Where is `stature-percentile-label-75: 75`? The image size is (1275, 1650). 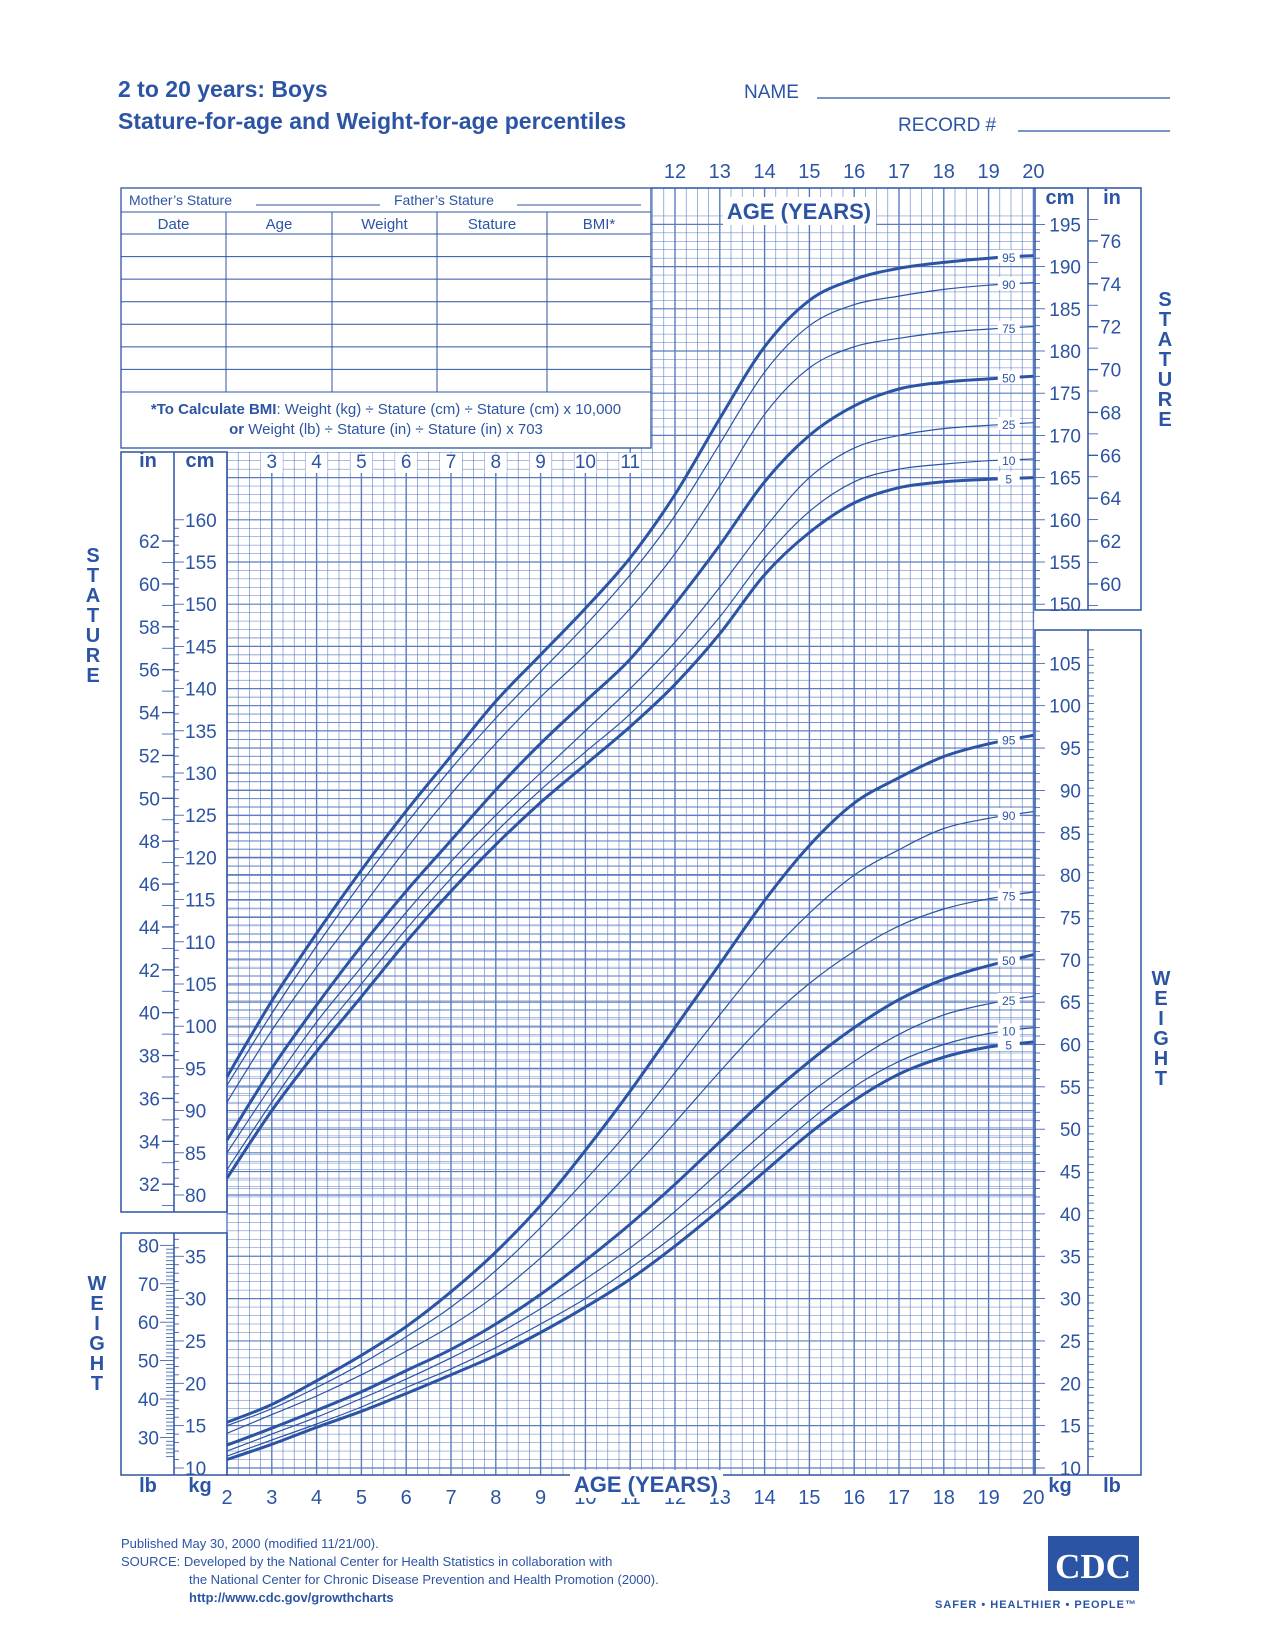
stature-percentile-label-75: 75 is located at coordinates (1009, 329).